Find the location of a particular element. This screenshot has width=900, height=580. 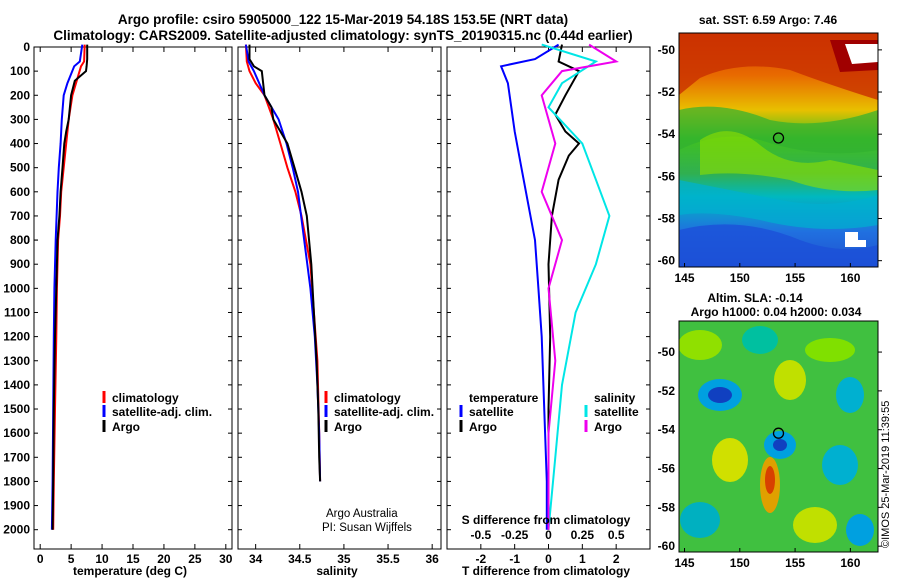

depth-tick-label: 1300 is located at coordinates (16, 361).